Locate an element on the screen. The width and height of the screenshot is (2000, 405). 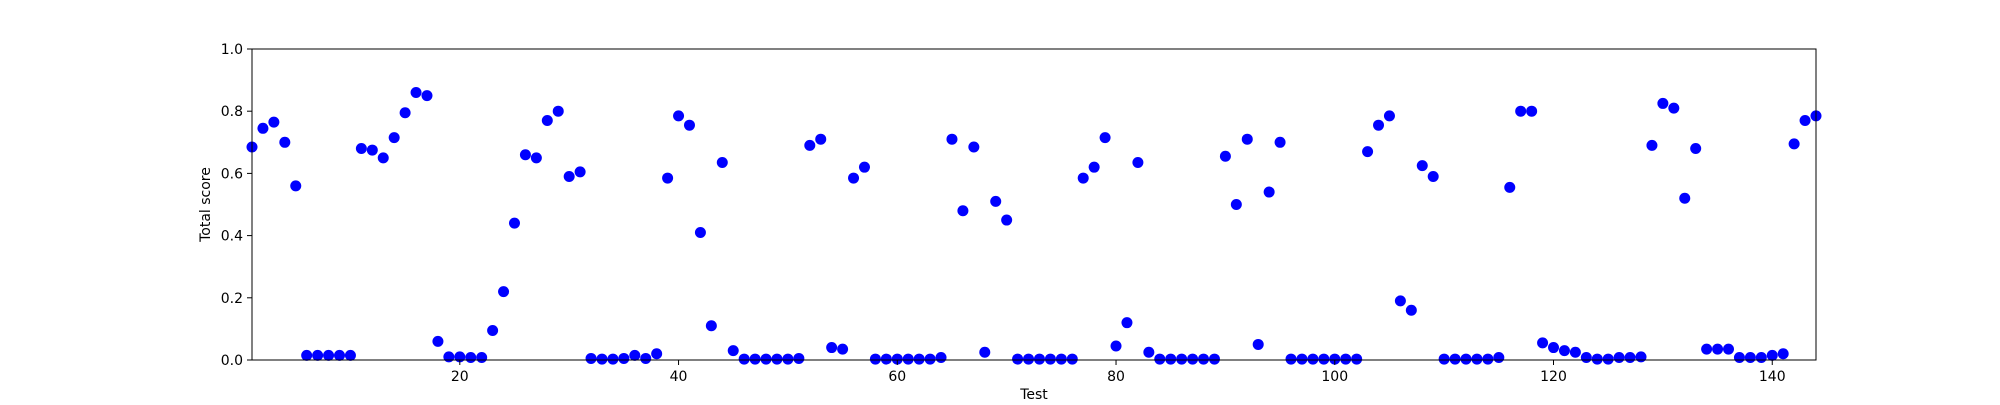
x-tick-label: 60 is located at coordinates (897, 377).